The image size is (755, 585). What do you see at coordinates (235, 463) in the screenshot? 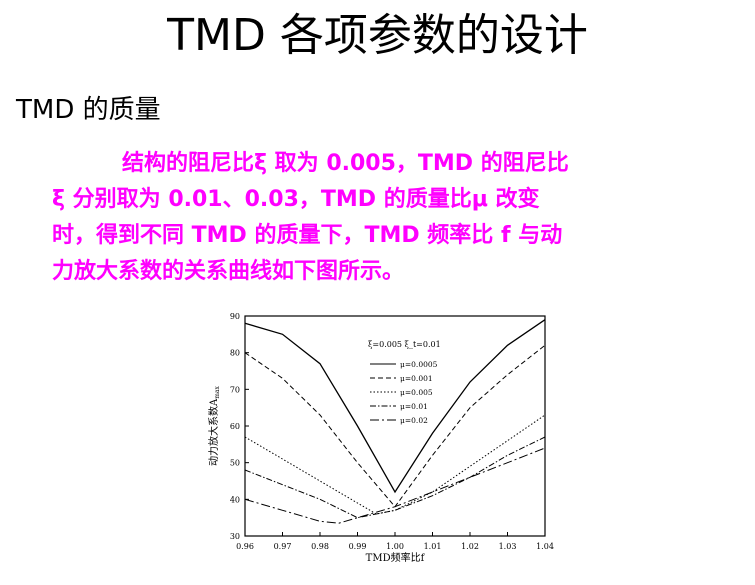
I see `y-tick-label: 50` at bounding box center [235, 463].